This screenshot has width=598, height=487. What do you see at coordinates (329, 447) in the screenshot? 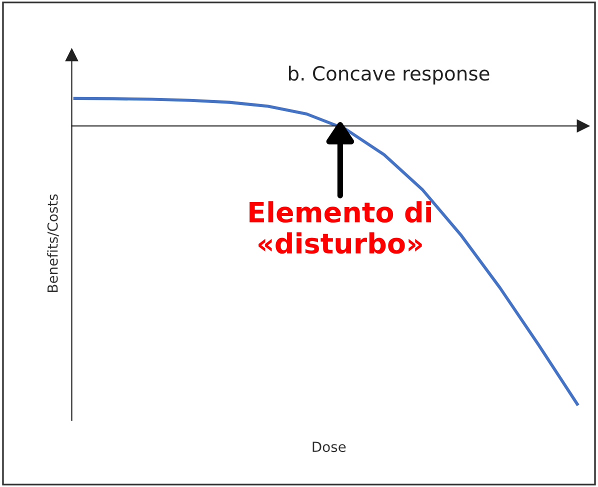
I see `x-axis-title: Dose` at bounding box center [329, 447].